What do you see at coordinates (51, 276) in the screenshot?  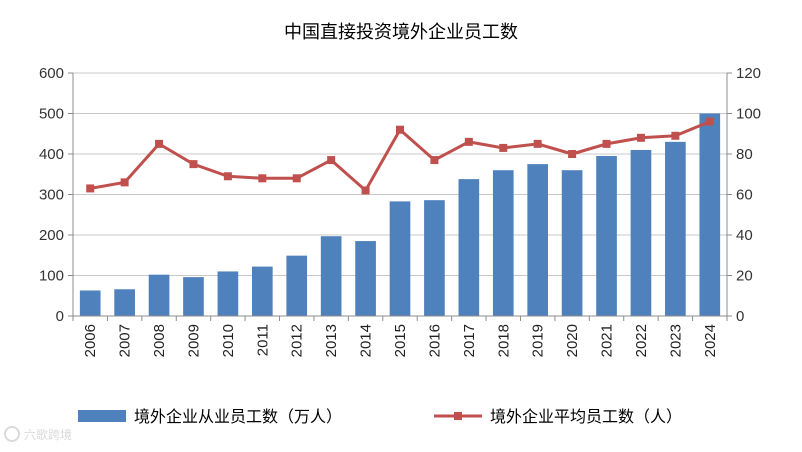 I see `left-tick-label: 100` at bounding box center [51, 276].